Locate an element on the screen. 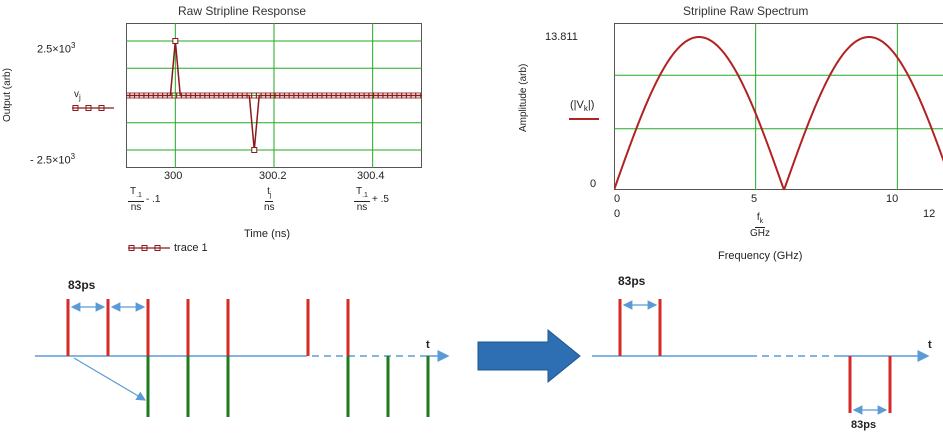 Image resolution: width=943 pixels, height=434 pixels. left-chart-title: Raw Stripline Response is located at coordinates (242, 11).